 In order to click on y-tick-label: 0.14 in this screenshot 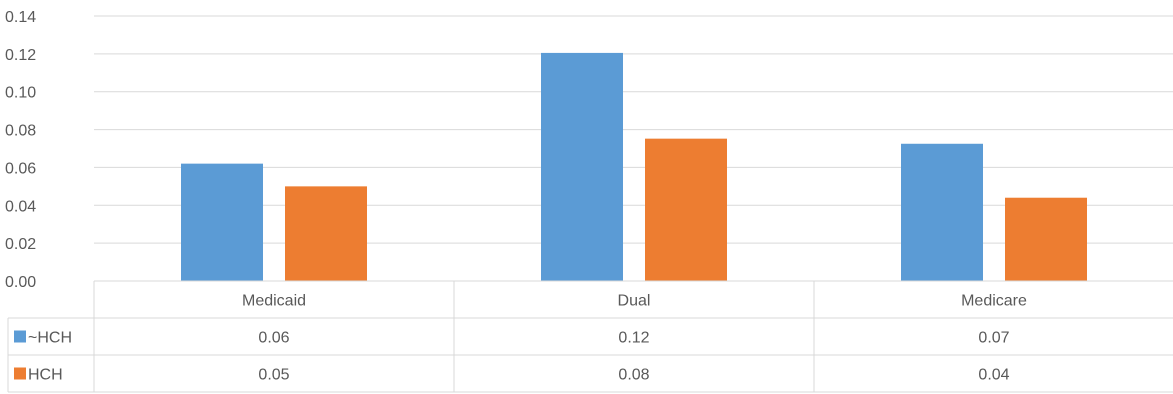, I will do `click(20, 17)`.